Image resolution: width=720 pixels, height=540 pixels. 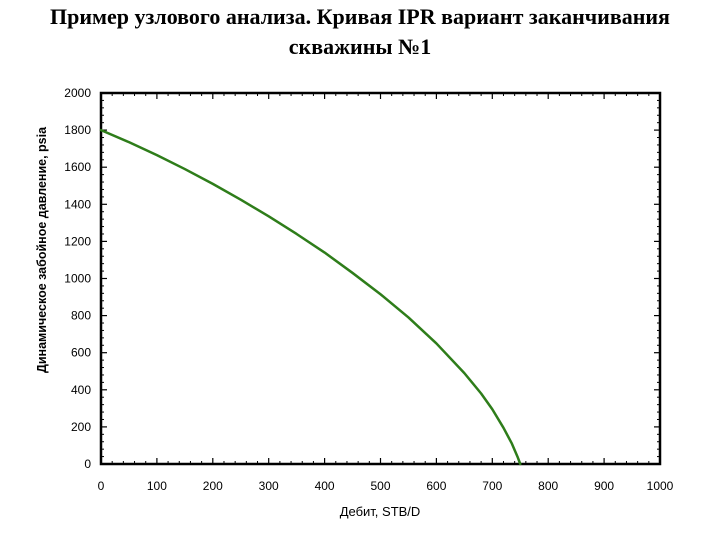 What do you see at coordinates (81, 316) in the screenshot?
I see `y-tick-label: 800` at bounding box center [81, 316].